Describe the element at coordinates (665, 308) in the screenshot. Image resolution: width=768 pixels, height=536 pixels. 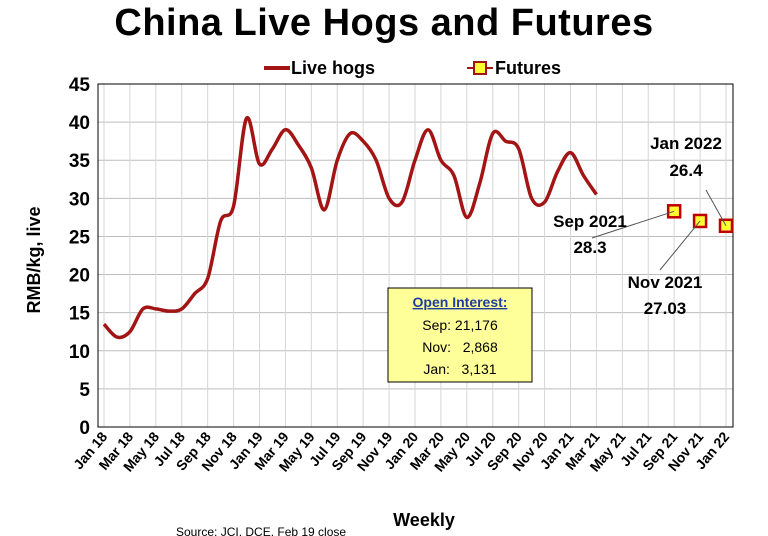
I see `annotation-value: 27.03` at that location.